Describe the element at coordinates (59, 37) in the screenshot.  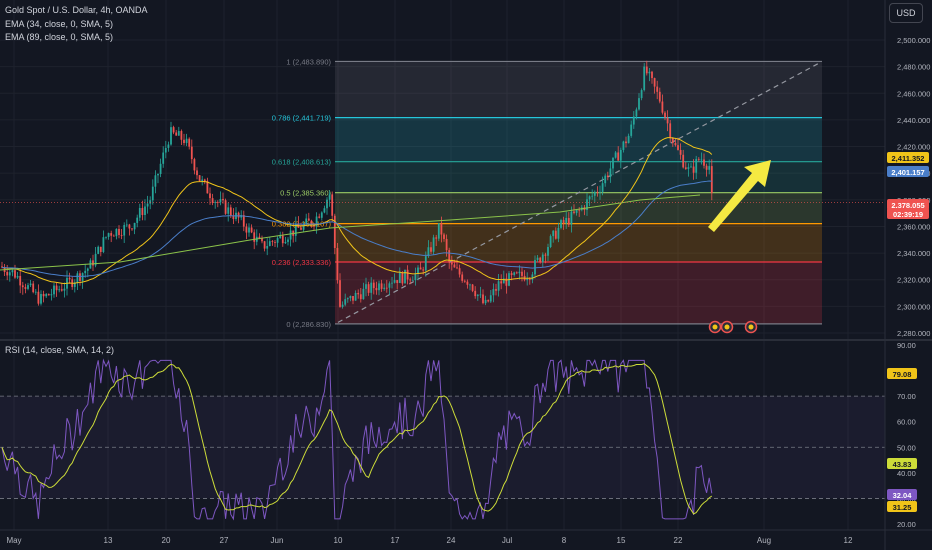
I see `ema-89-legend: EMA (89, close, 0, SMA, 5)` at that location.